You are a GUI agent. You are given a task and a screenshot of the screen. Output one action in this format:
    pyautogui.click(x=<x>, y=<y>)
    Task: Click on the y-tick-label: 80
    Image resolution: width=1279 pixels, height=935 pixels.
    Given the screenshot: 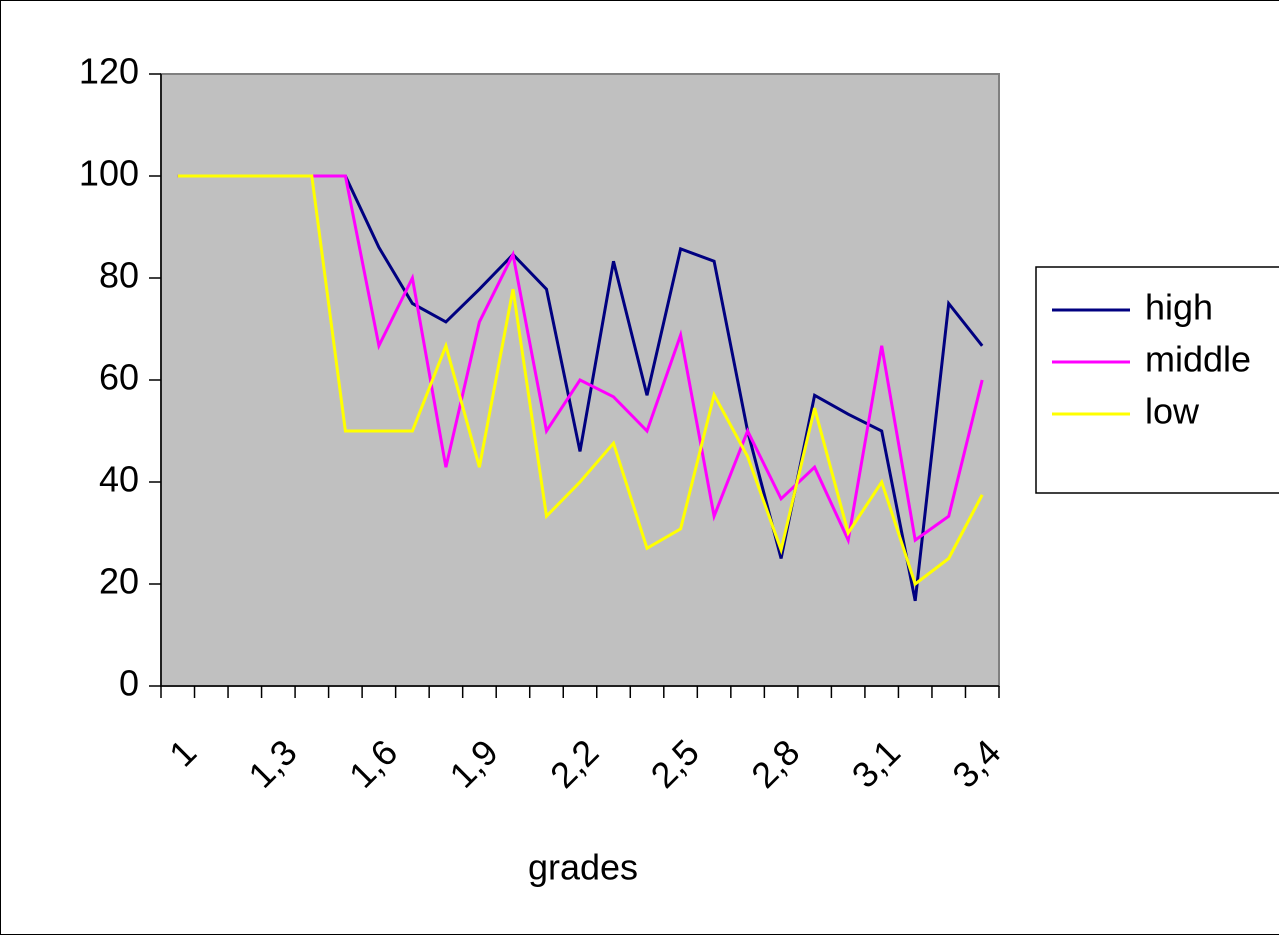 What is the action you would take?
    pyautogui.click(x=119, y=275)
    